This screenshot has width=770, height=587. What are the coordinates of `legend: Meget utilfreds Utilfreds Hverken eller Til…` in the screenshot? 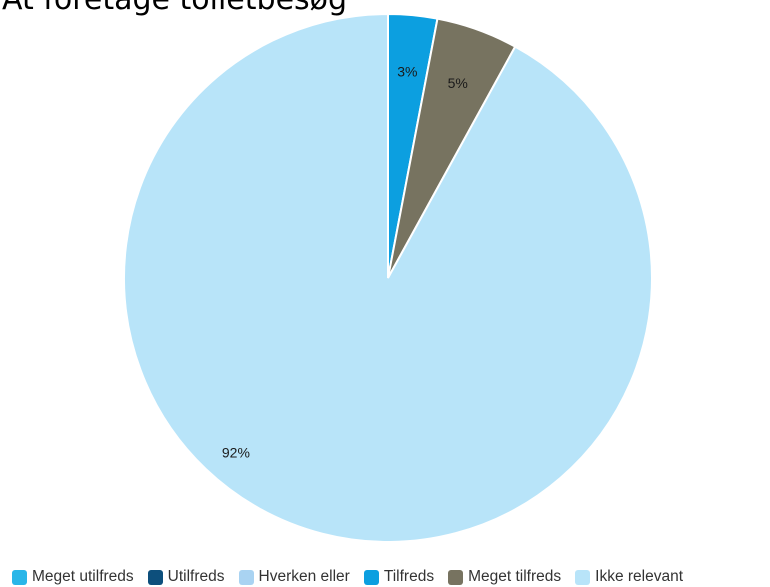 It's located at (347, 577).